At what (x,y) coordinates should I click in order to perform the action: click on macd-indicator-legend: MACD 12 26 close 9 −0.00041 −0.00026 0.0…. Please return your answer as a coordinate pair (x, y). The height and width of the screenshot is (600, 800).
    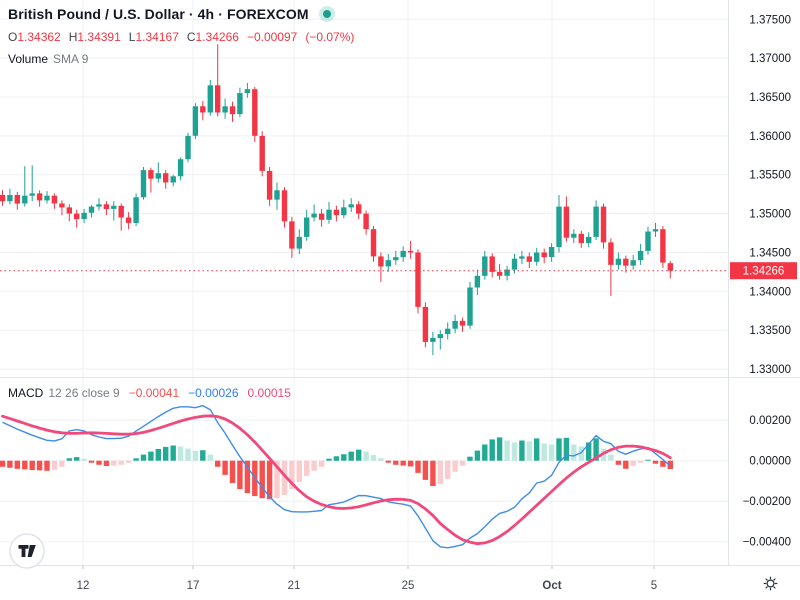
    Looking at the image, I should click on (149, 393).